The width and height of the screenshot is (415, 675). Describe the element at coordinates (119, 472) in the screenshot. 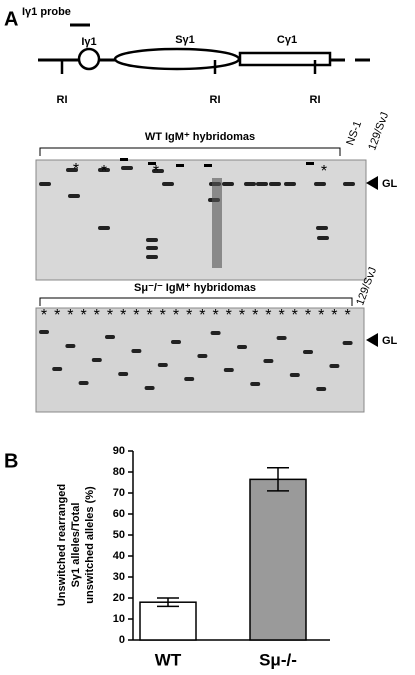

I see `y-tick-label: 80` at that location.